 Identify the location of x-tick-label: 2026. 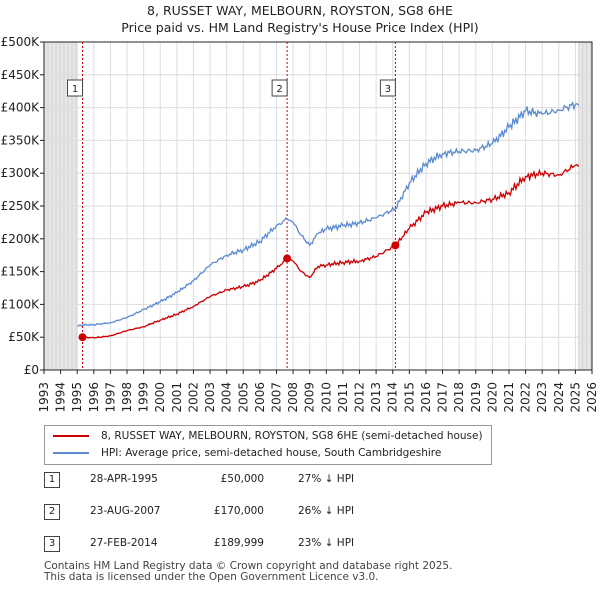
(592, 397).